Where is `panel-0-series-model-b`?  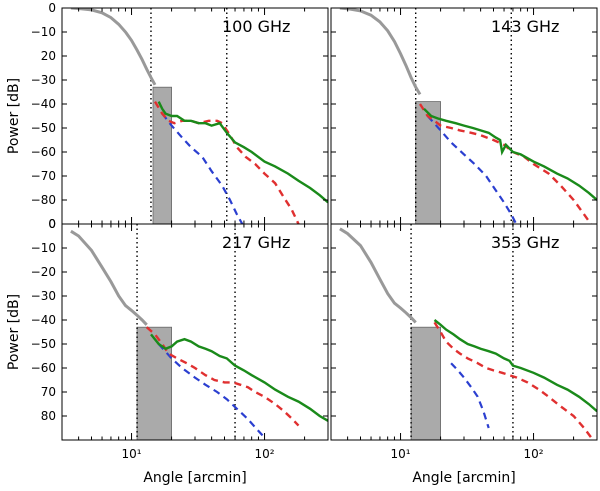
panel-0-series-model-b is located at coordinates (202, 168).